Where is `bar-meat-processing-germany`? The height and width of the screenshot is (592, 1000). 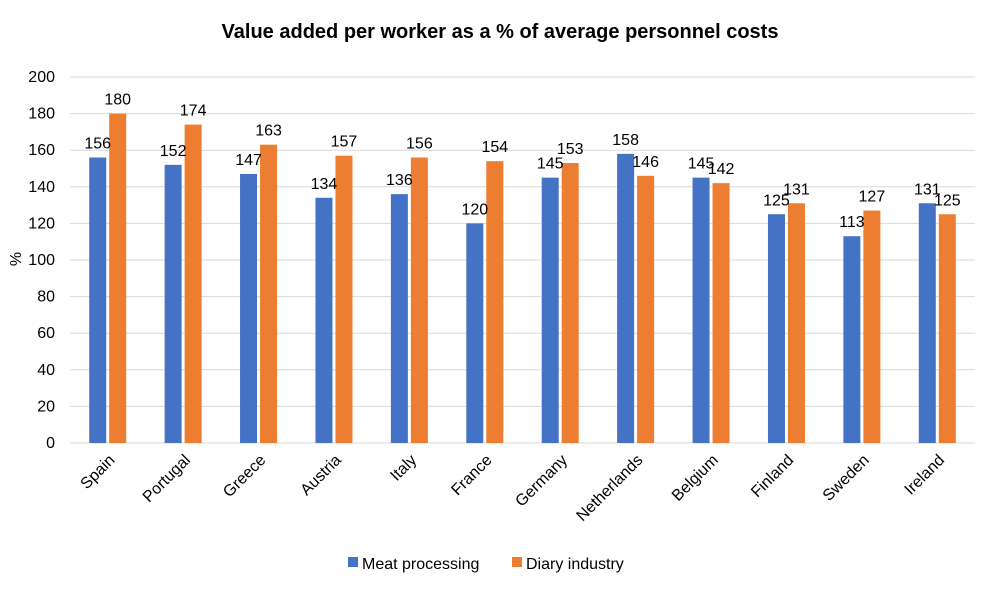
bar-meat-processing-germany is located at coordinates (550, 310).